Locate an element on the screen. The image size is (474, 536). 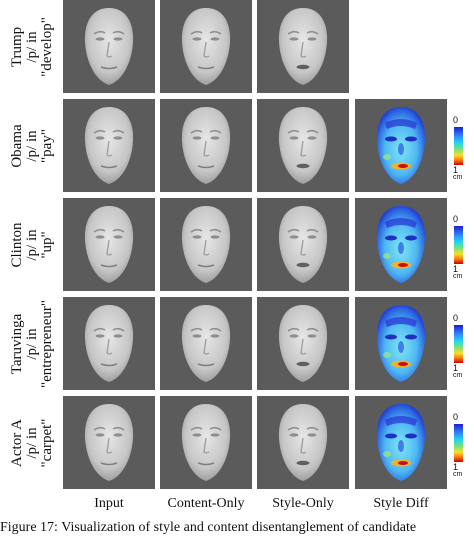
column-label-input: Input is located at coordinates (109, 503).